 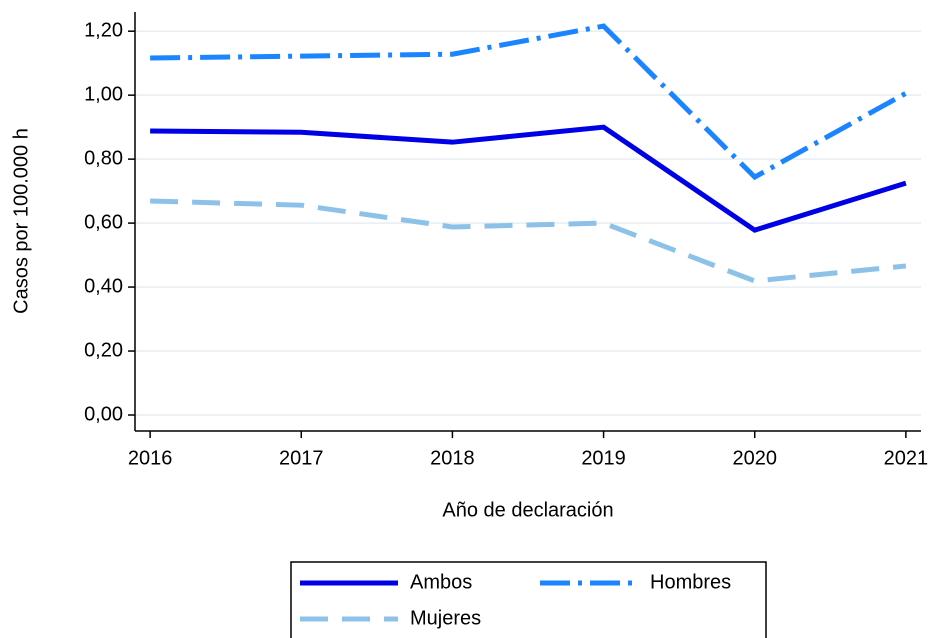 What do you see at coordinates (754, 458) in the screenshot?
I see `x-tick-label: 2020` at bounding box center [754, 458].